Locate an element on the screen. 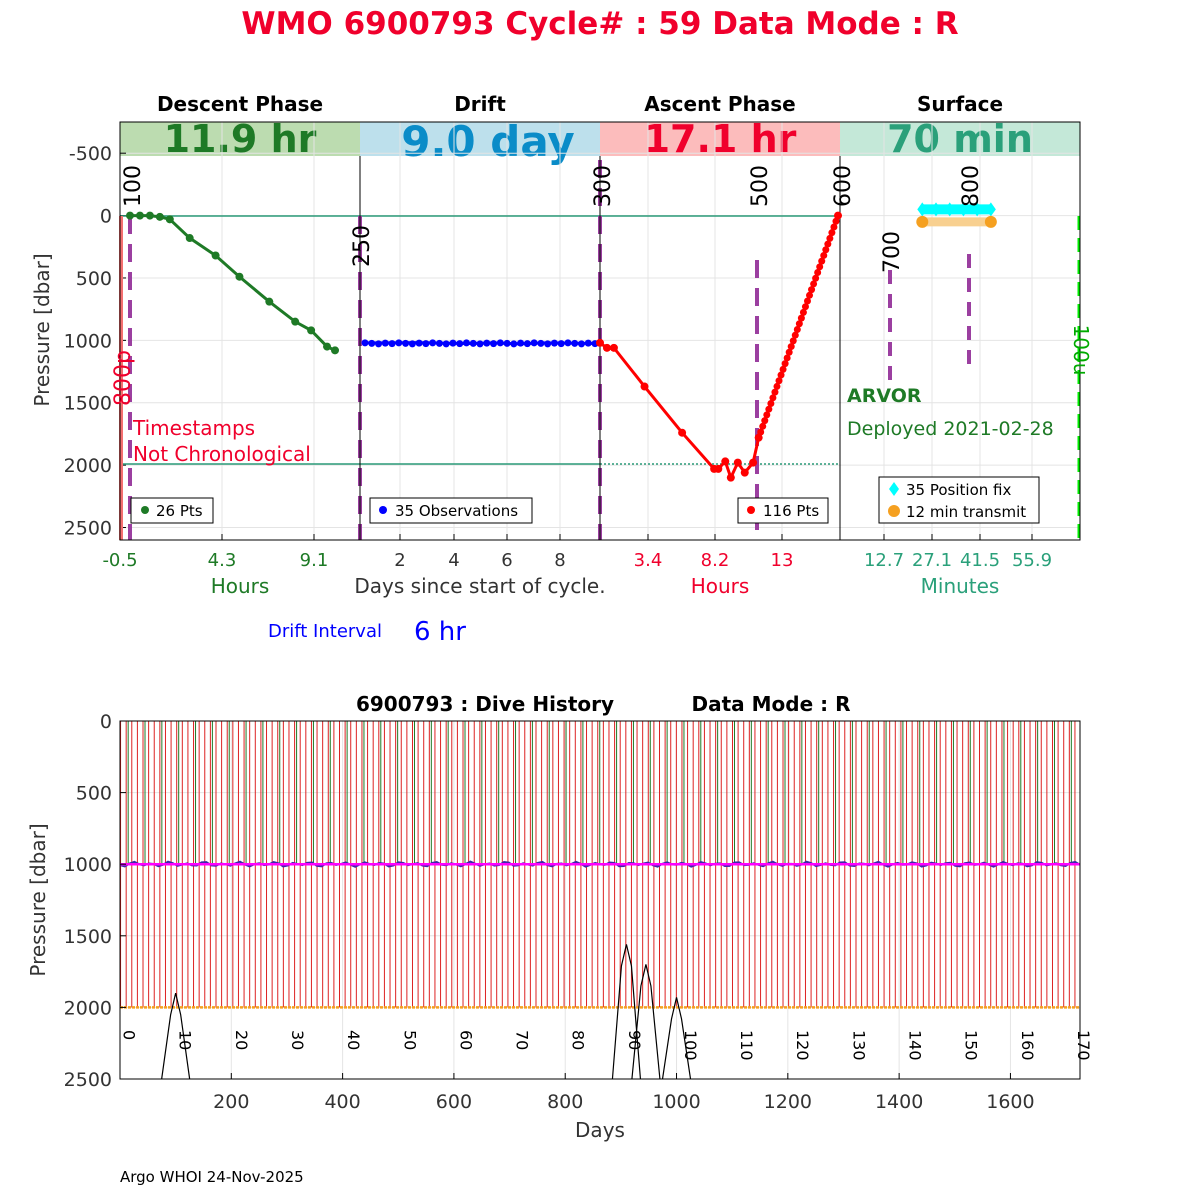 Image resolution: width=1200 pixels, height=1200 pixels. top-y-label: Pressure [dbar] is located at coordinates (42, 329).